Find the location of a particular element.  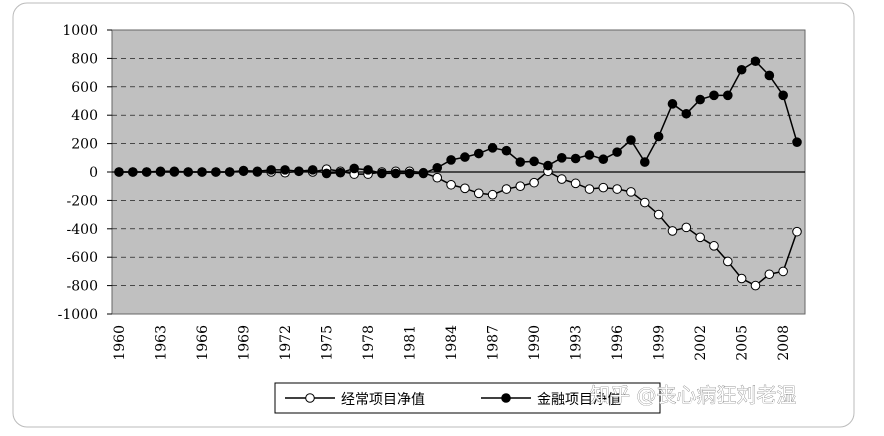

y-tick-label: 1000 is located at coordinates (80, 31).